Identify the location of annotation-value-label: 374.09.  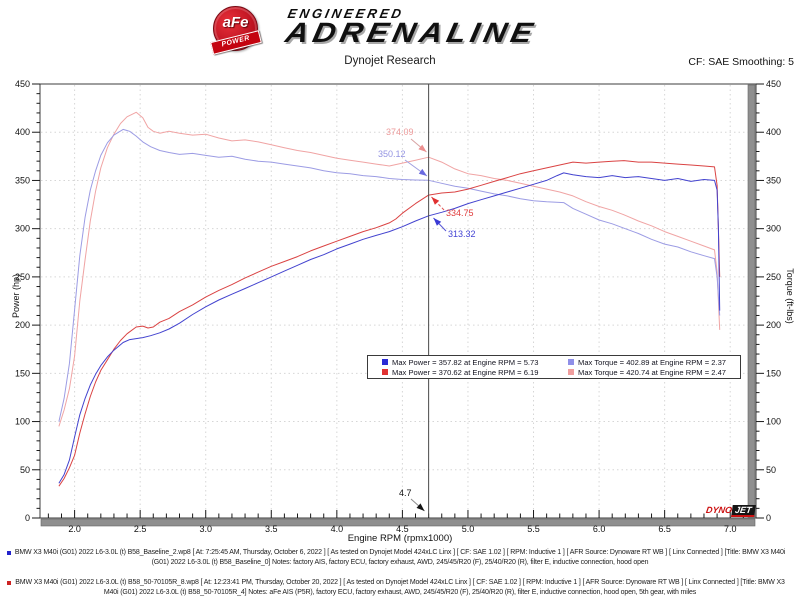
(400, 132).